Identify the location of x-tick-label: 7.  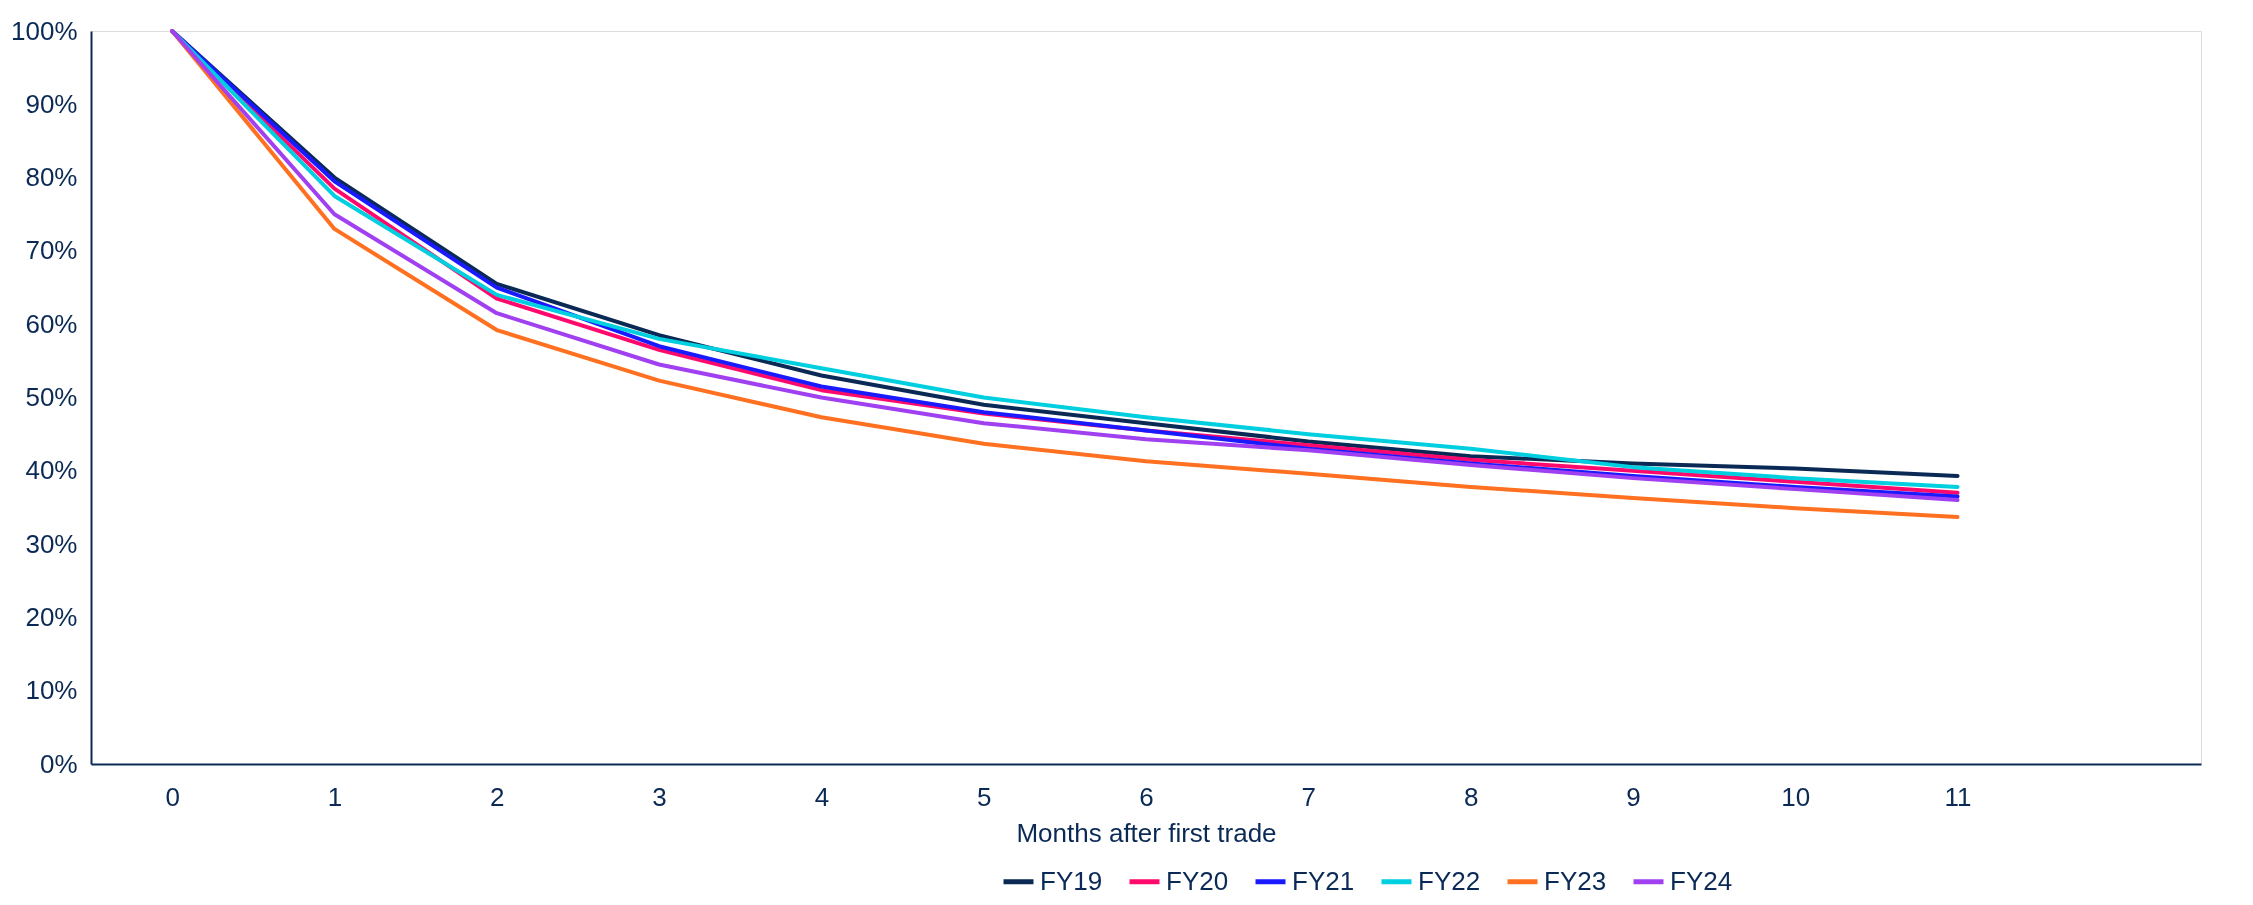
(1309, 796).